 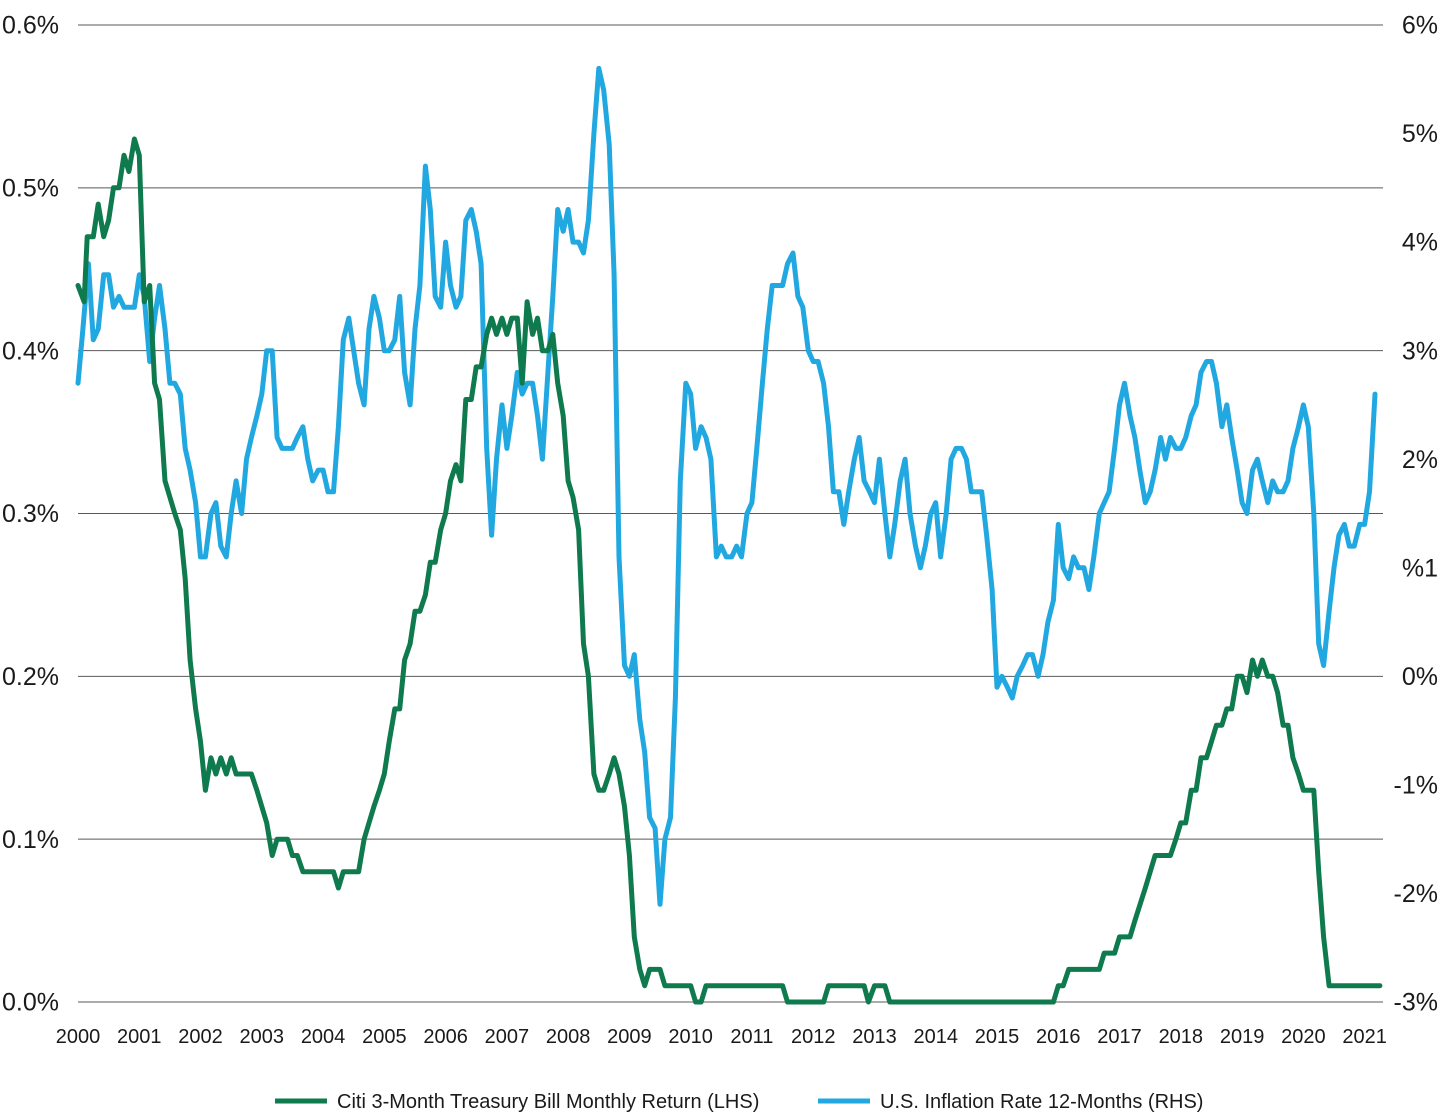 What do you see at coordinates (30, 677) in the screenshot?
I see `left-tick-label: 0.2%` at bounding box center [30, 677].